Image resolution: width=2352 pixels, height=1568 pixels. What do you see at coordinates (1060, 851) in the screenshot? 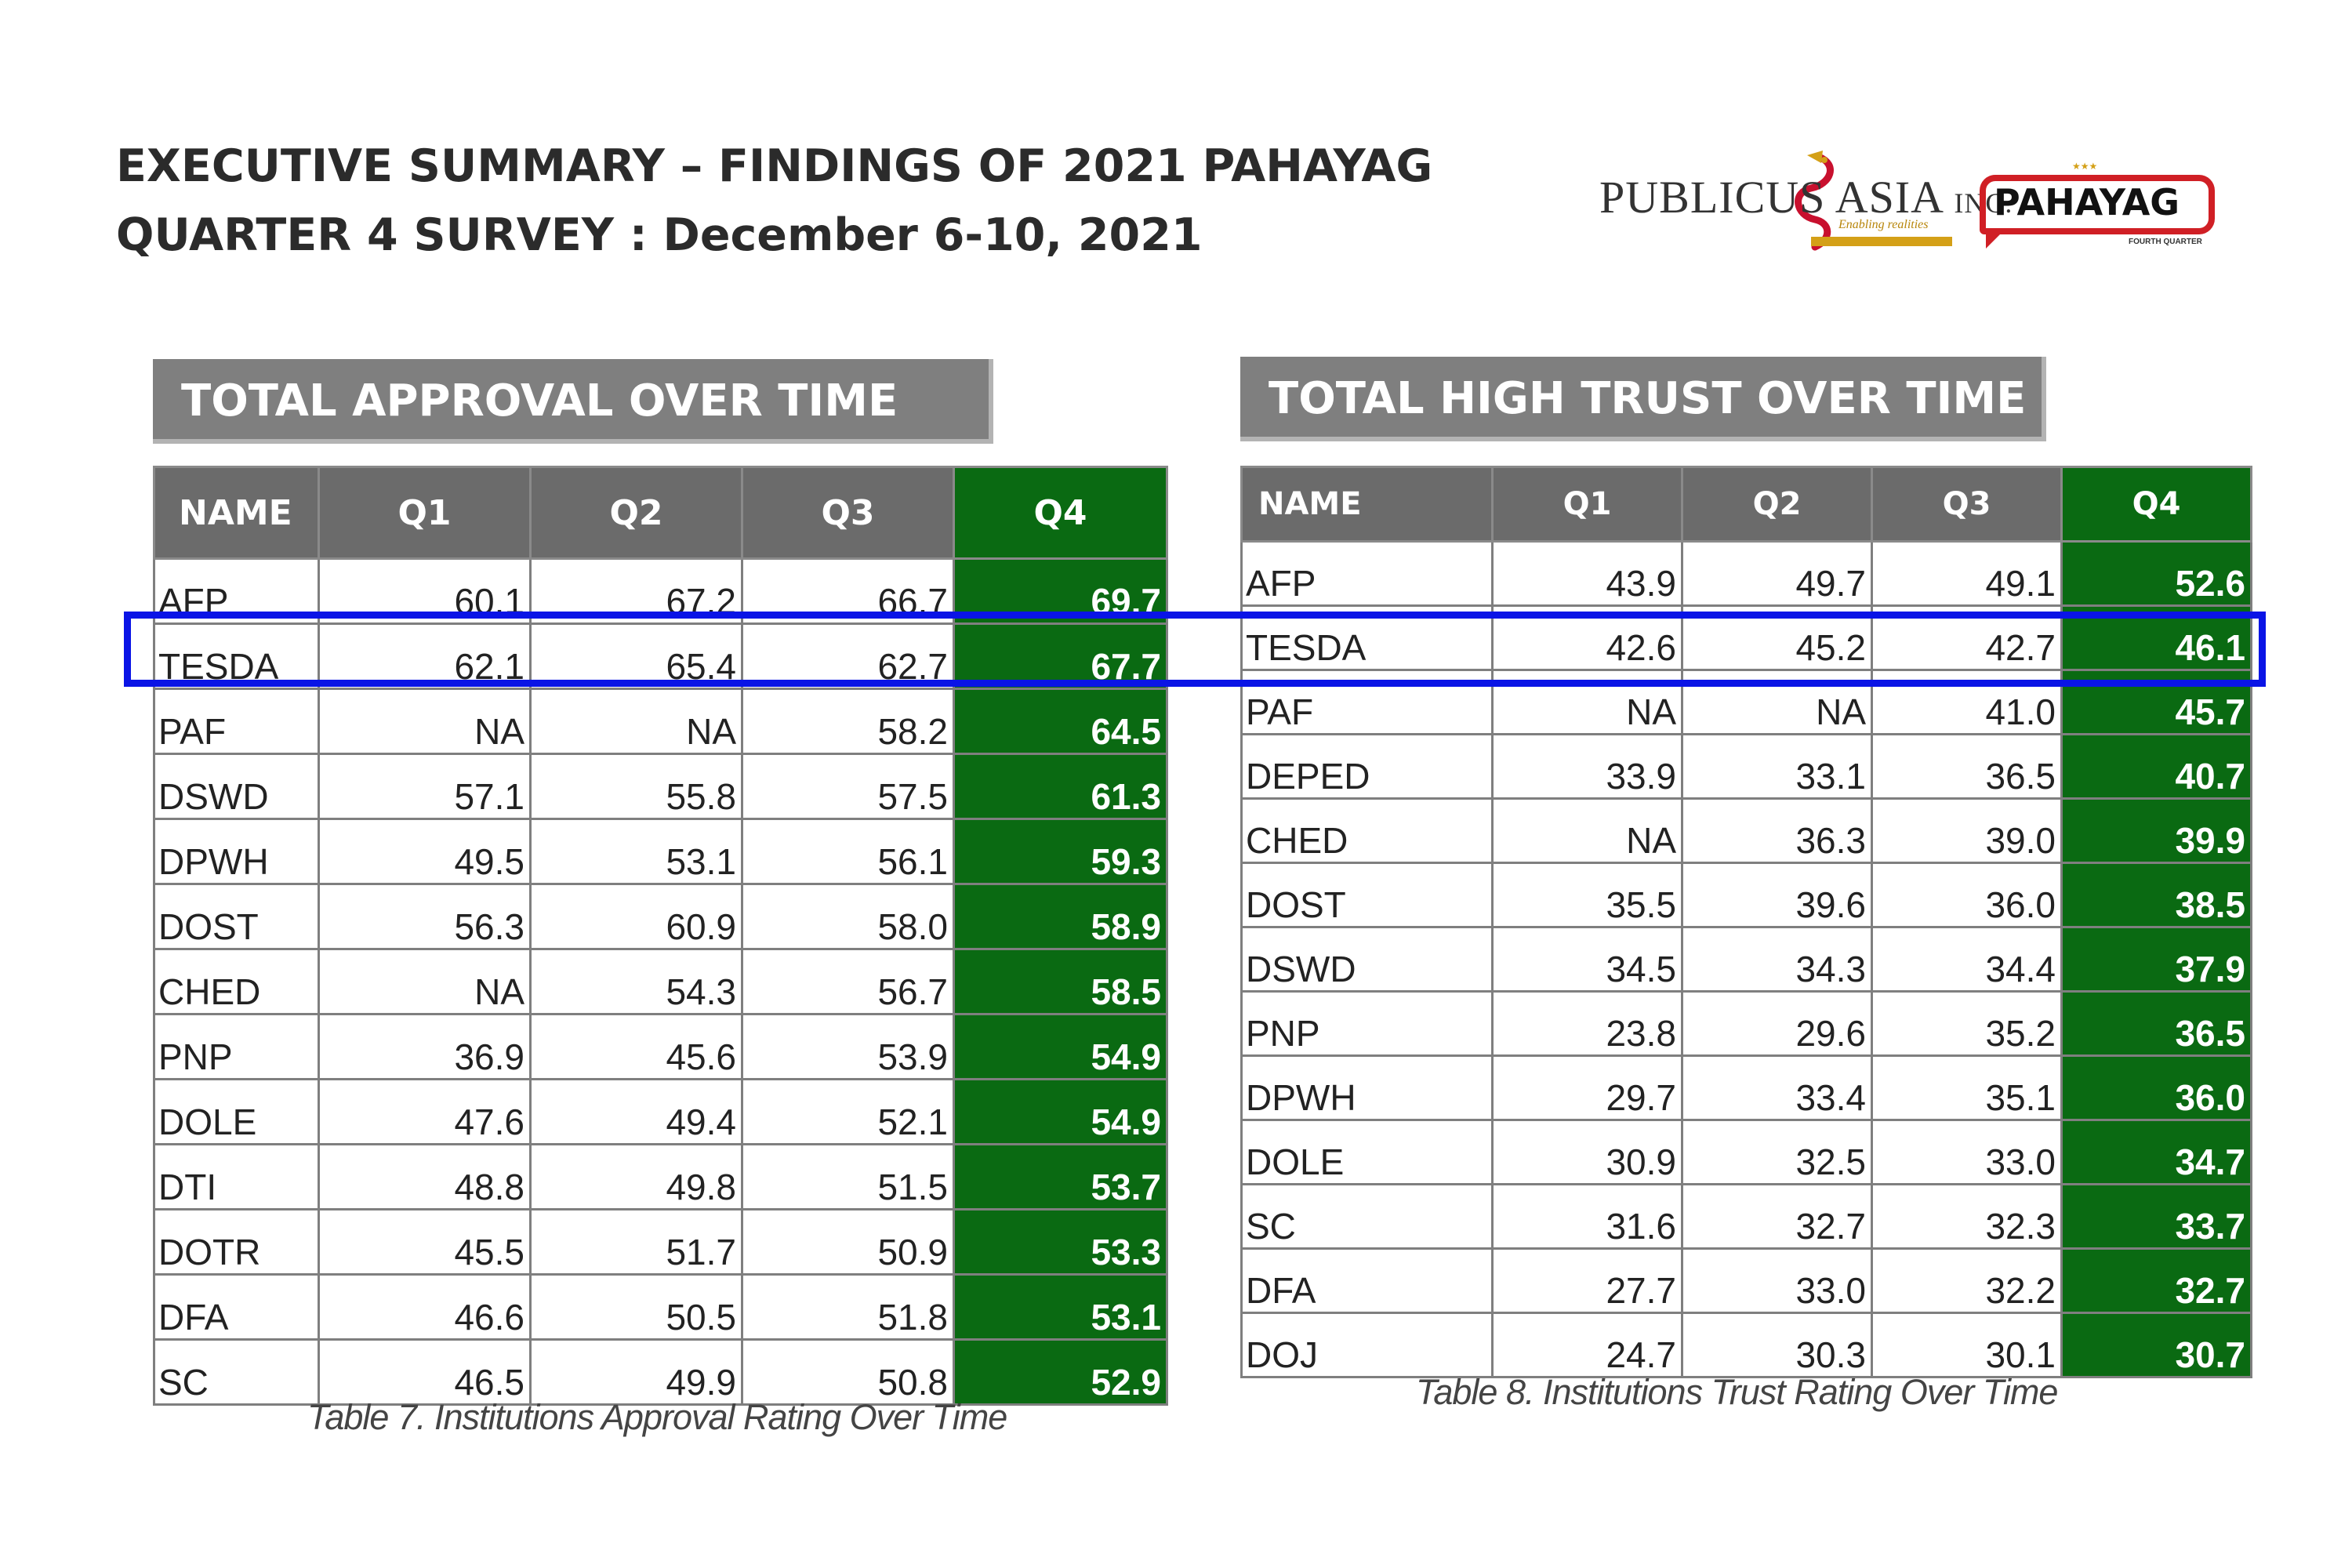
I see `rating-cell-q4: 59.3` at bounding box center [1060, 851].